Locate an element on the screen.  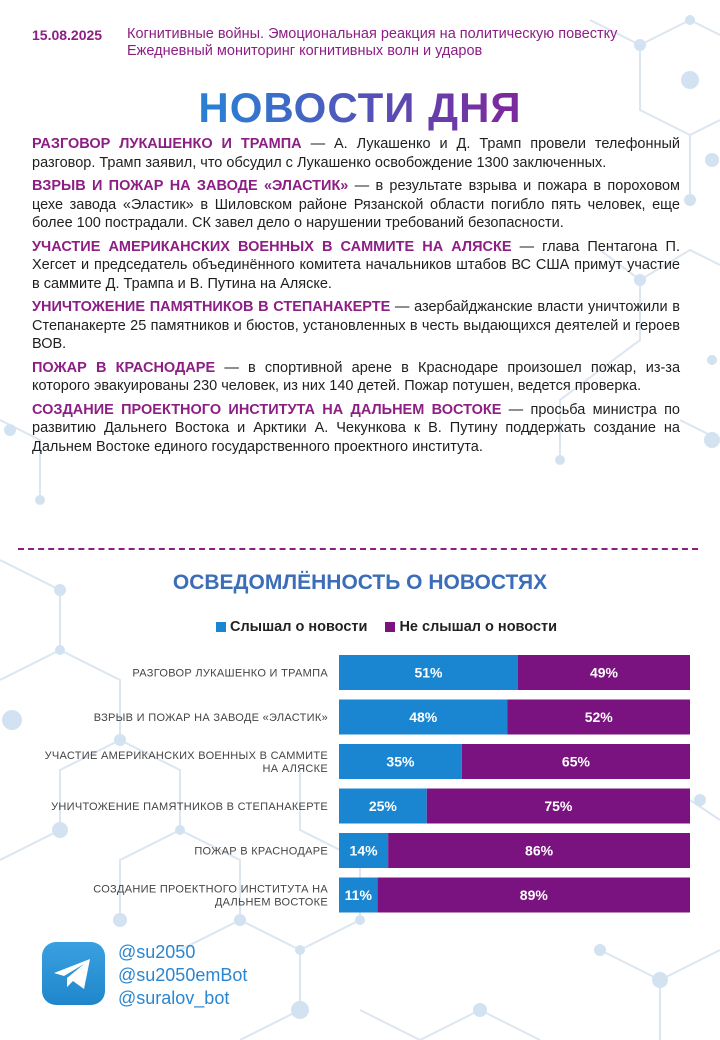
data-label: 52% is located at coordinates (599, 717).